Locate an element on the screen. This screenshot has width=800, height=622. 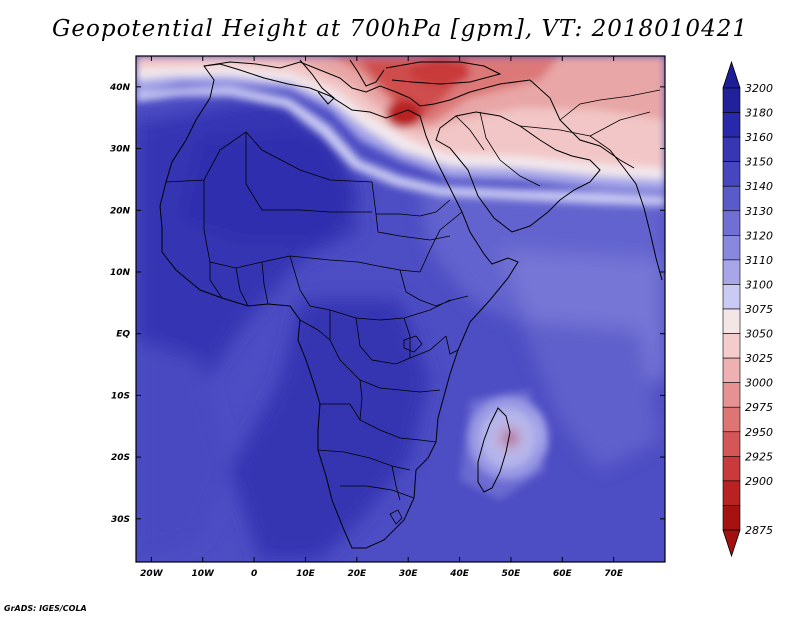
colorbar-label: 3200 is located at coordinates (759, 88).